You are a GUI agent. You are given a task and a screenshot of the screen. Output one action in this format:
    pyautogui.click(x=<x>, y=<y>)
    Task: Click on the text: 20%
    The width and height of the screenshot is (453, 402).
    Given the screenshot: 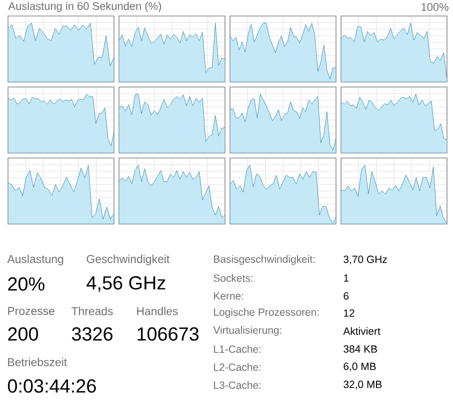 What is the action you would take?
    pyautogui.click(x=26, y=284)
    